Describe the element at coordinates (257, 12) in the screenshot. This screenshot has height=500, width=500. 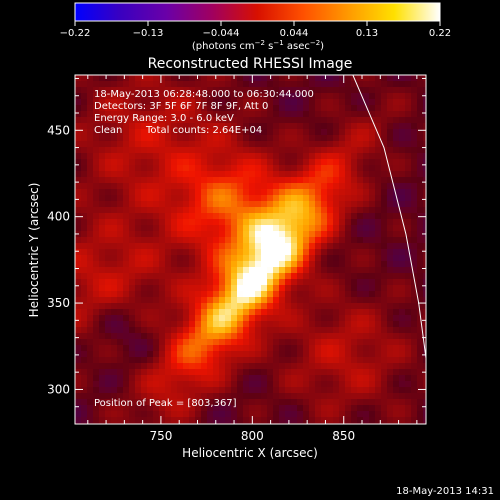
I see `colorbar-gradient` at that location.